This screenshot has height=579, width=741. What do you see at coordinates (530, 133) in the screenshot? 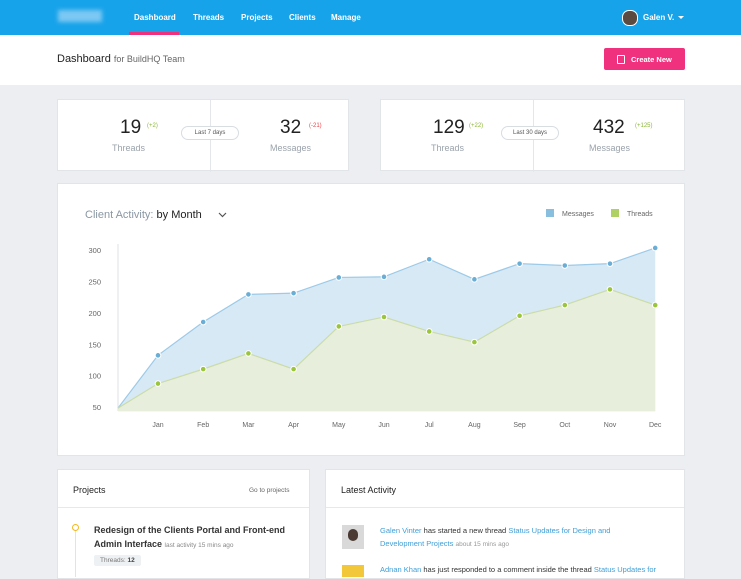
I see `period-pill: Last 30 days` at bounding box center [530, 133].